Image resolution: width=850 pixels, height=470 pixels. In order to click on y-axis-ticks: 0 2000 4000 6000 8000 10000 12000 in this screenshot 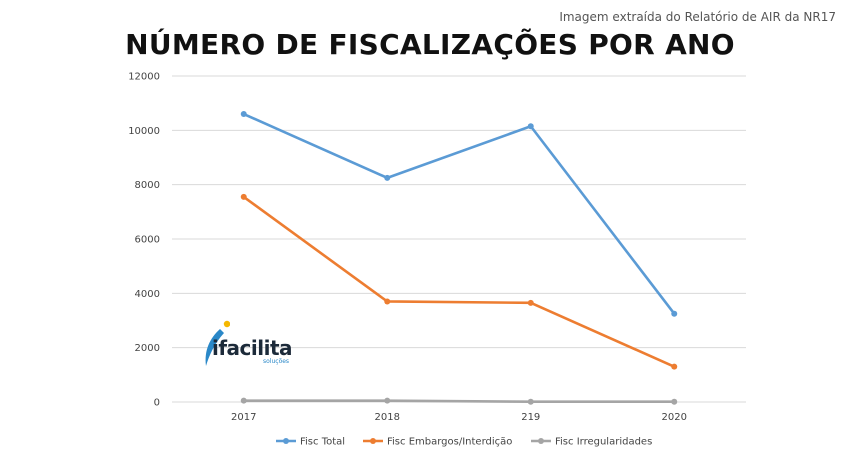, I will do `click(144, 240)`.